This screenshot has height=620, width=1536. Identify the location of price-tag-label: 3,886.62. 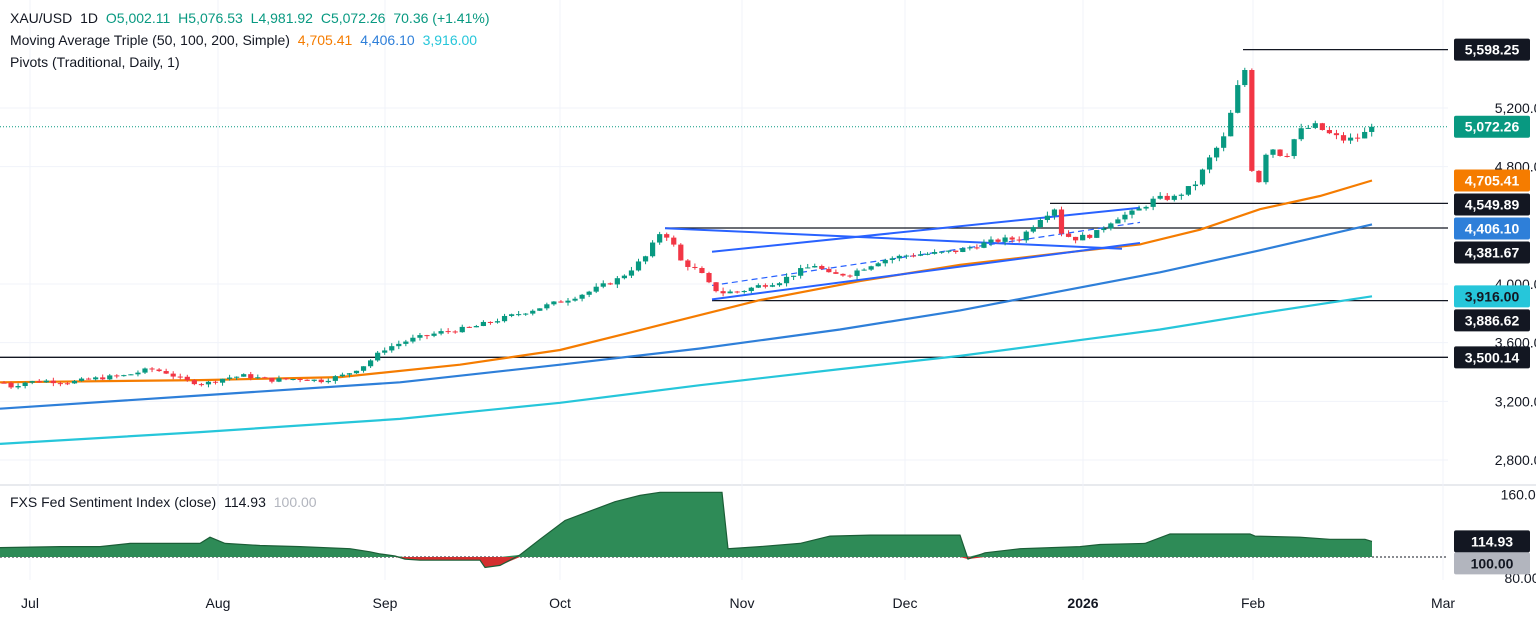
(1492, 320).